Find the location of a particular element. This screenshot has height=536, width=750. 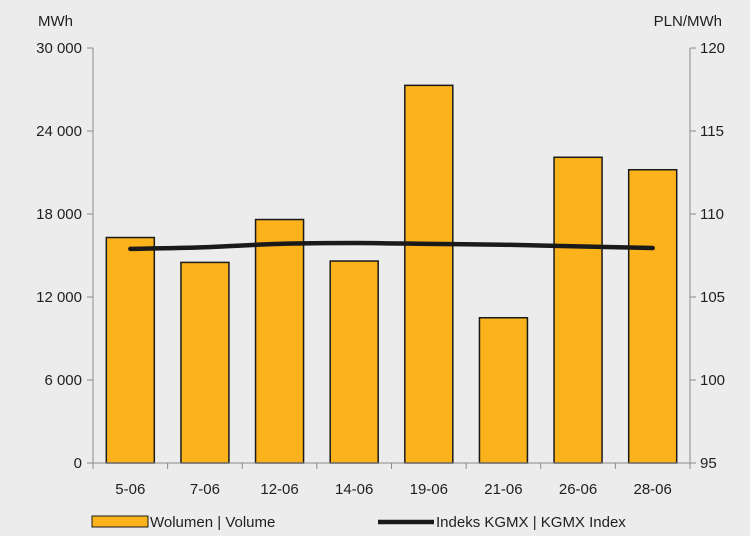

right-axis-unit: PLN/MWh is located at coordinates (688, 21).